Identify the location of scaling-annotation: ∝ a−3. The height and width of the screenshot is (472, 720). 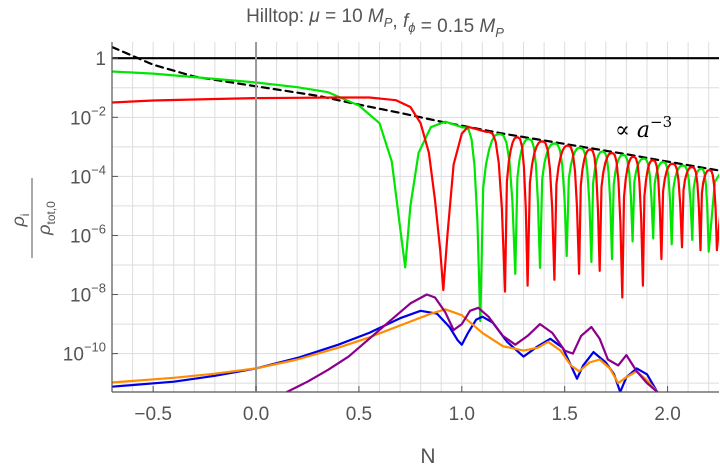
(643, 128).